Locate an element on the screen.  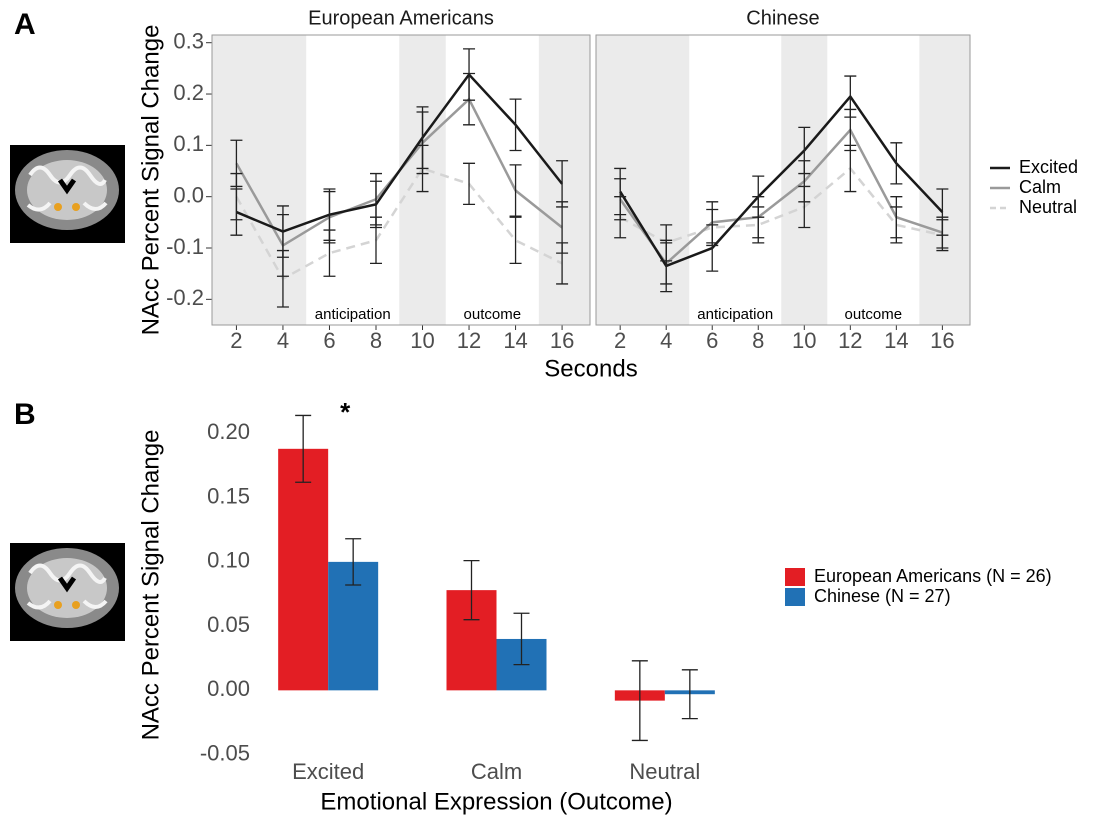
x-axis-label: Emotional Expression (Outcome) is located at coordinates (496, 801).